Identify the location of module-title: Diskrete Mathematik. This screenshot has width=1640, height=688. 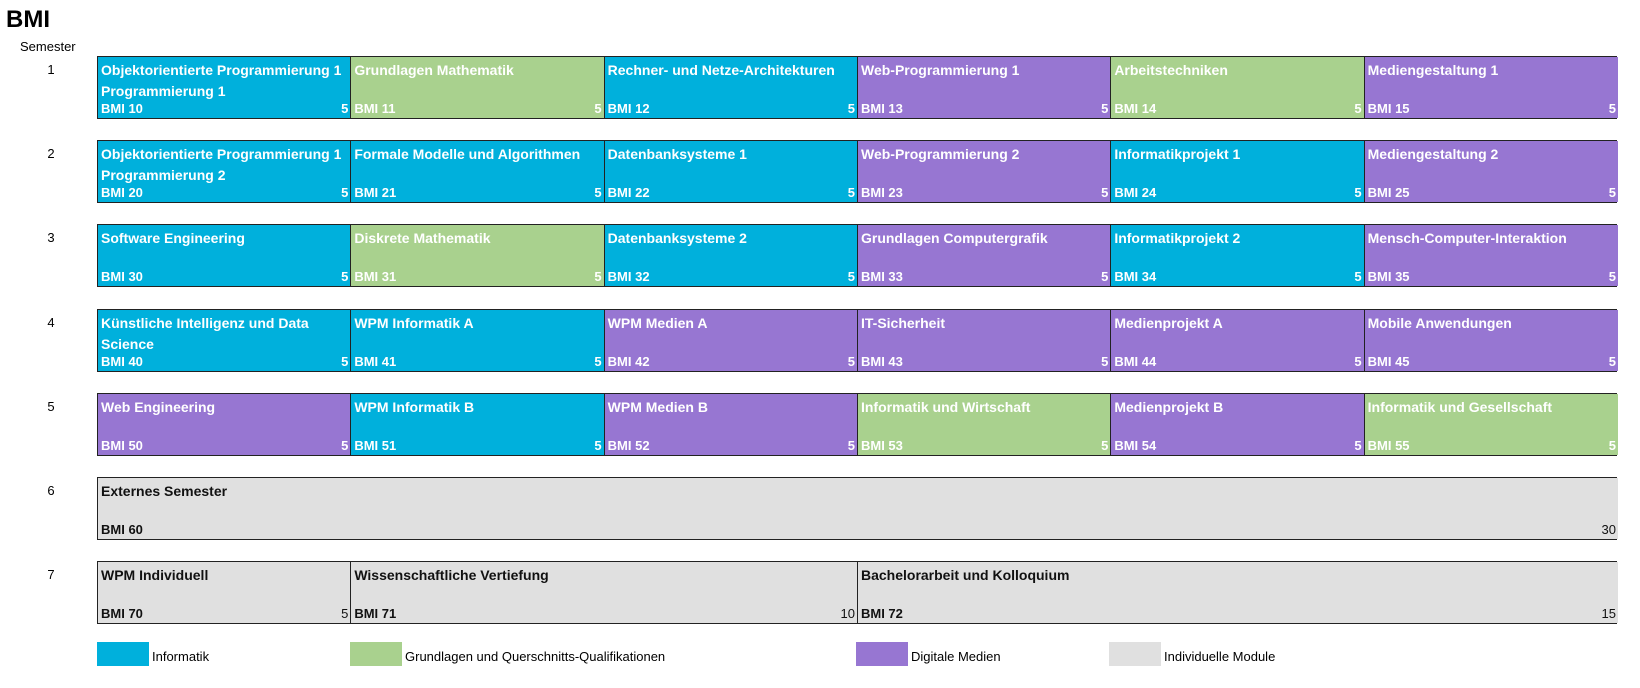
(422, 238).